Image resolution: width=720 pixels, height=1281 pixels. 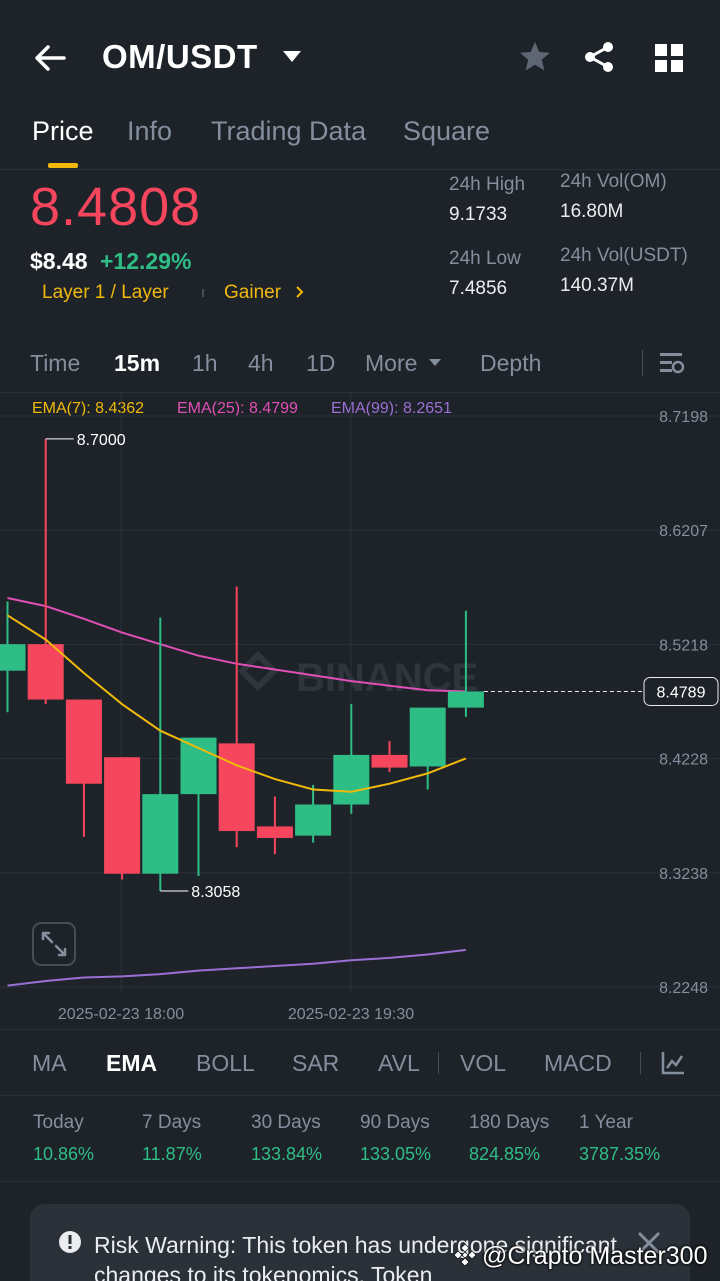 What do you see at coordinates (351, 1014) in the screenshot?
I see `x-tick-label: 2025-02-23 19:30` at bounding box center [351, 1014].